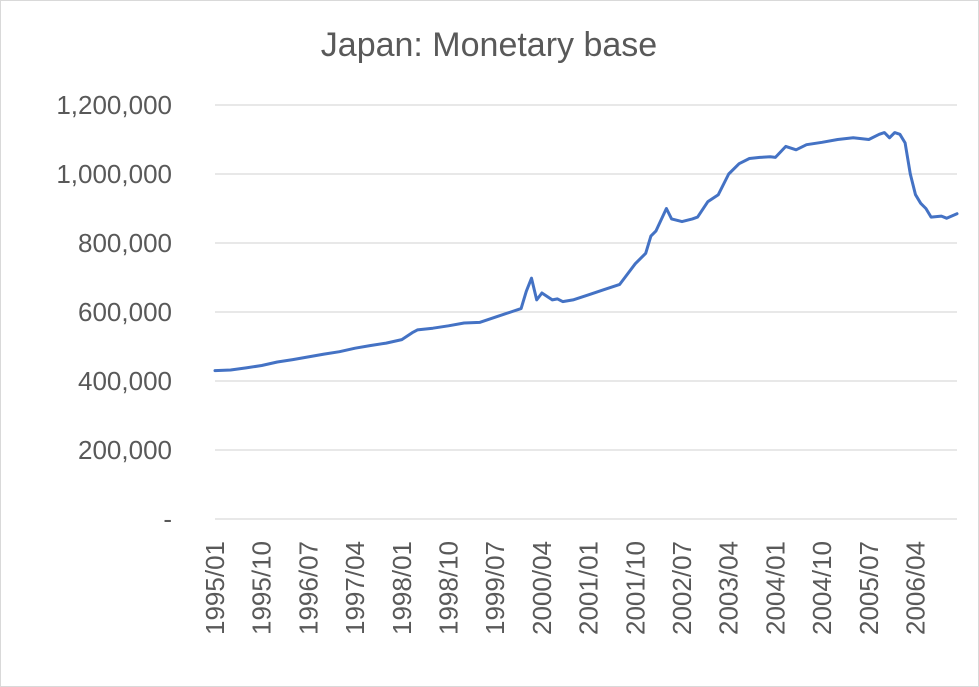  Describe the element at coordinates (125, 381) in the screenshot. I see `y-tick-label: 400,000` at that location.